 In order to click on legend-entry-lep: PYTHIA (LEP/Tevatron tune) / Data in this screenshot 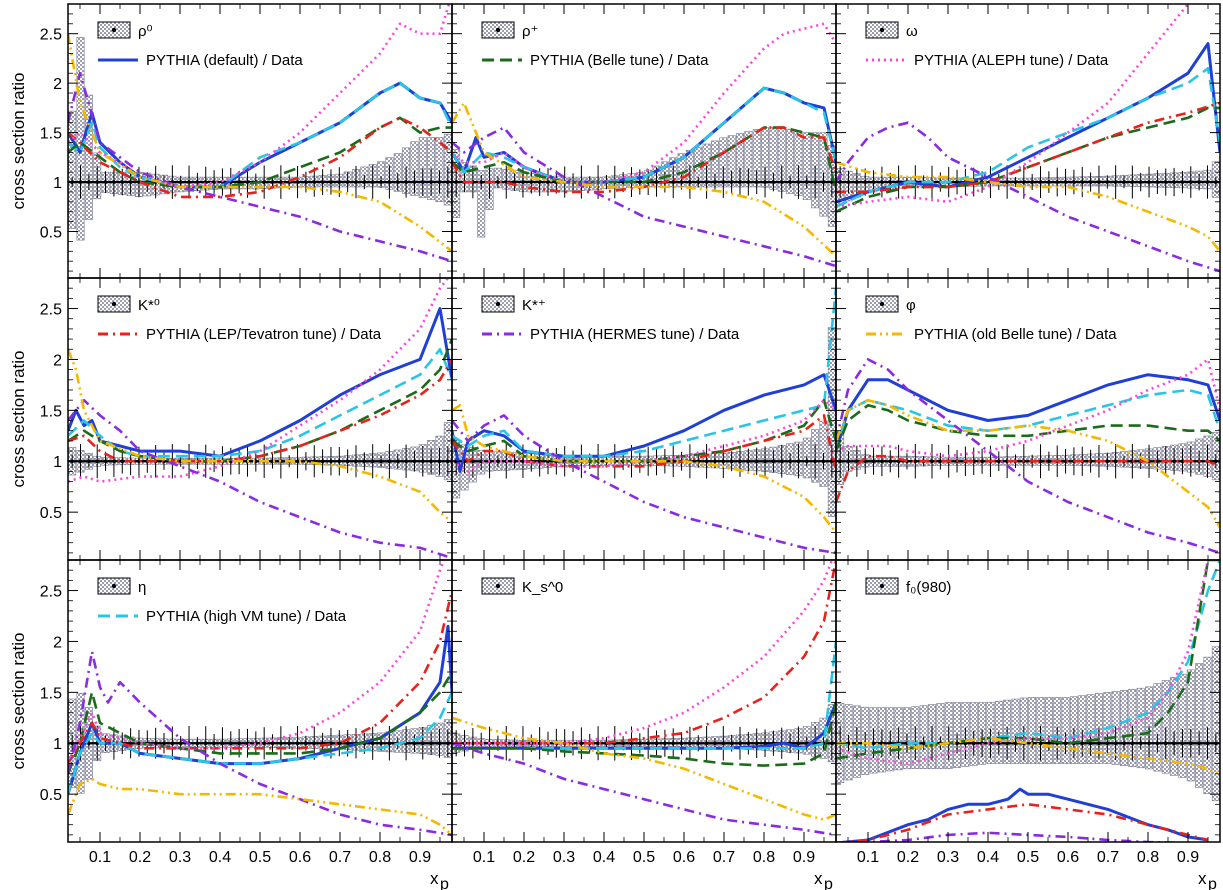, I will do `click(264, 334)`.